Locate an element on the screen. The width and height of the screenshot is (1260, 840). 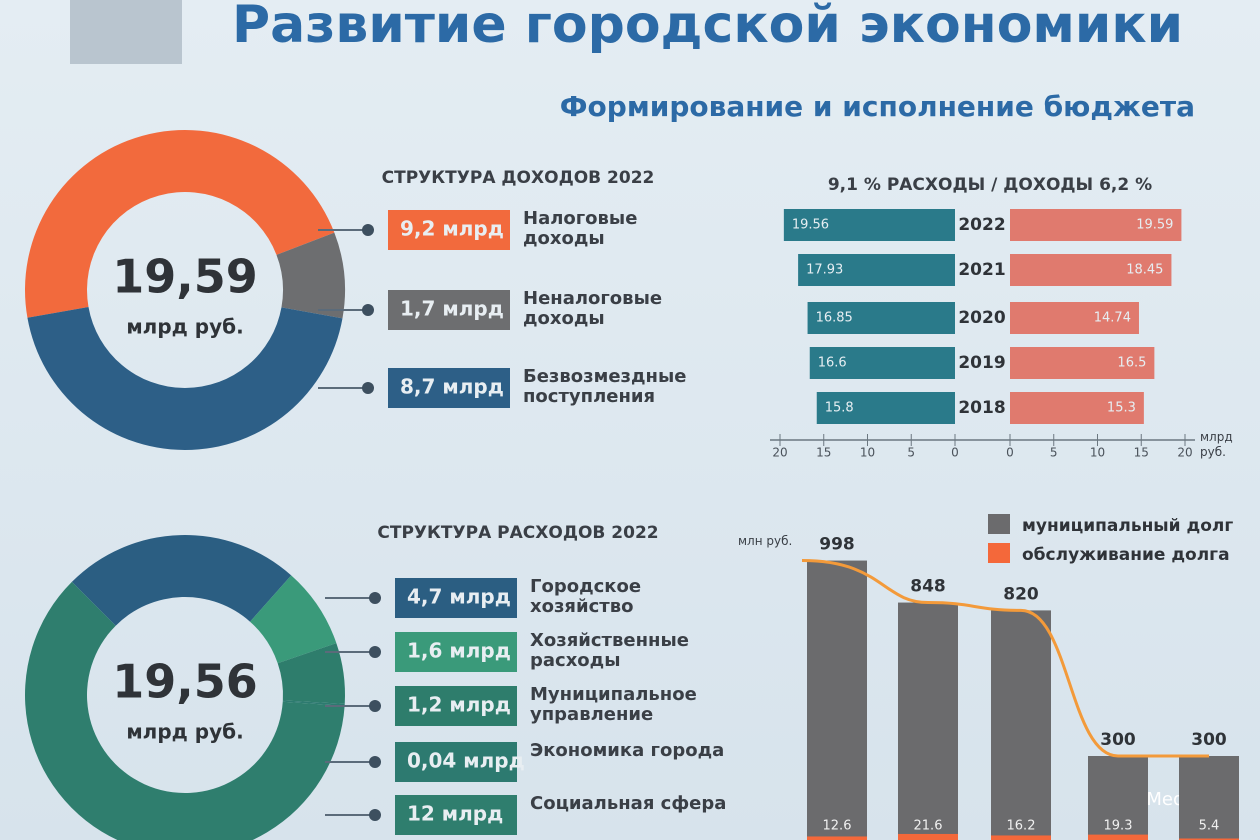
value-label: 12 млрд is located at coordinates (455, 814).